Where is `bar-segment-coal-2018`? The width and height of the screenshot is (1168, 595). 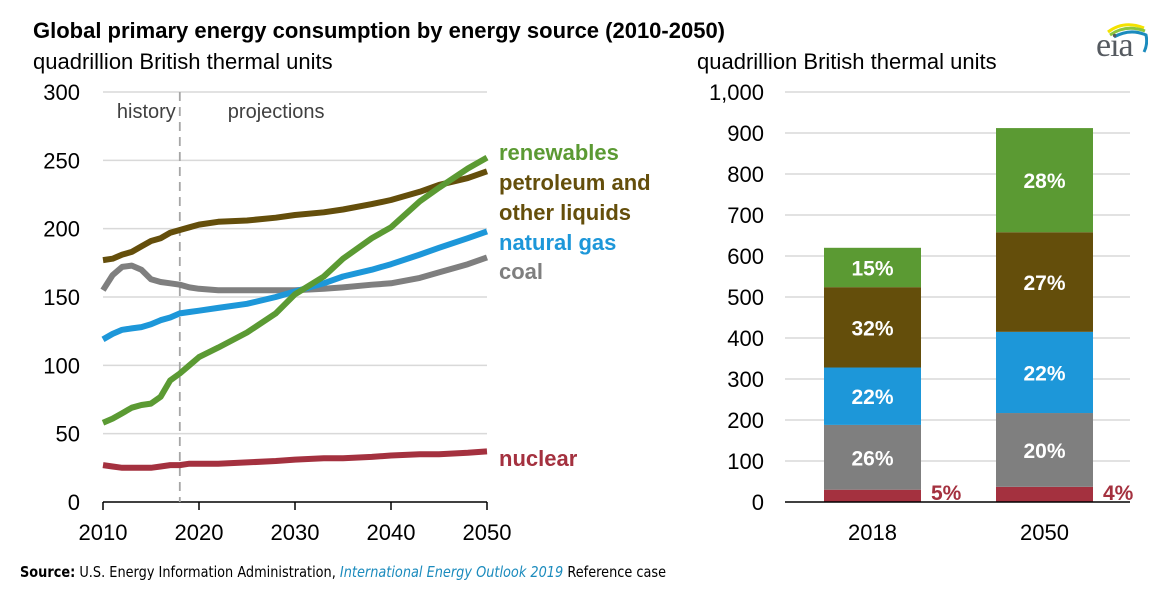
bar-segment-coal-2018 is located at coordinates (872, 457).